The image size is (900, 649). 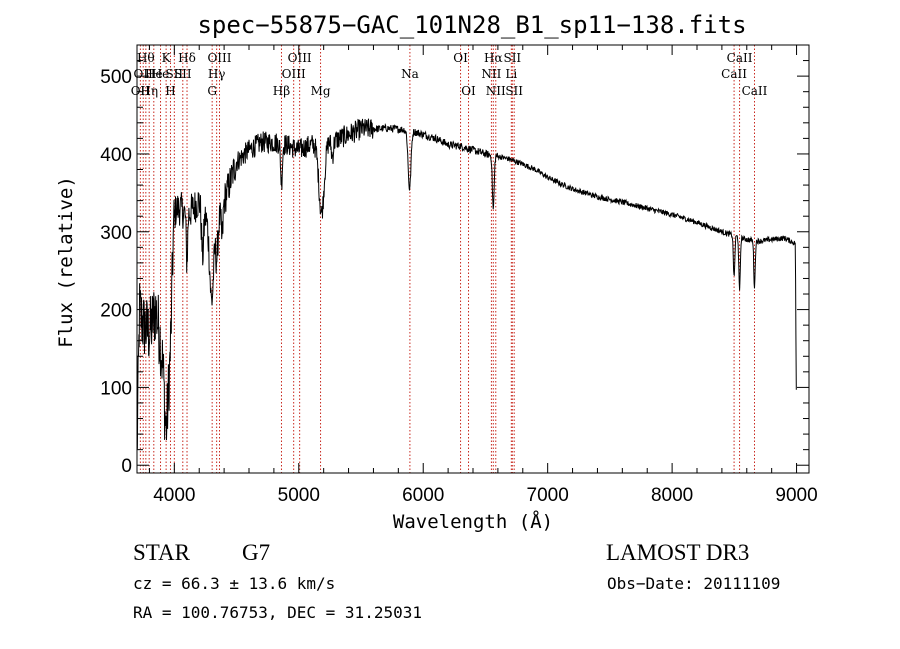 I want to click on x-axis-label: Wavelength (Å), so click(x=473, y=521).